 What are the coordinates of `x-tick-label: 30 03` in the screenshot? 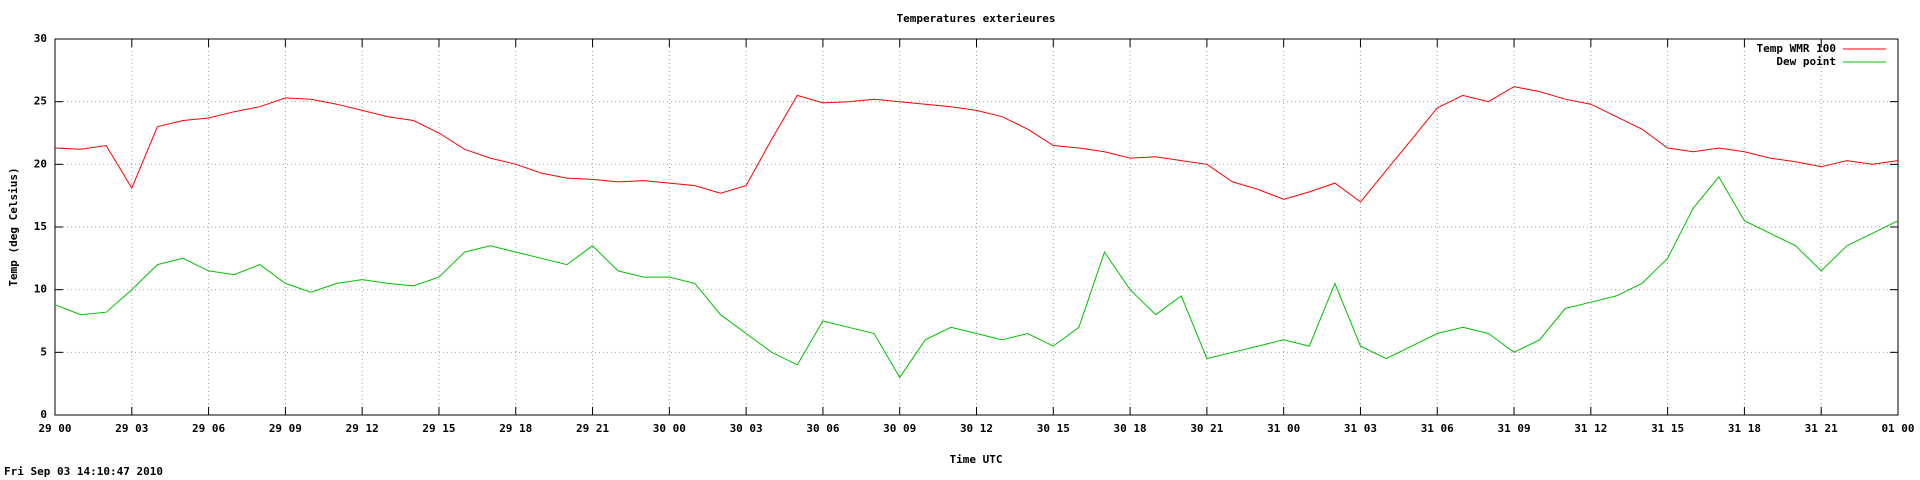 It's located at (746, 428).